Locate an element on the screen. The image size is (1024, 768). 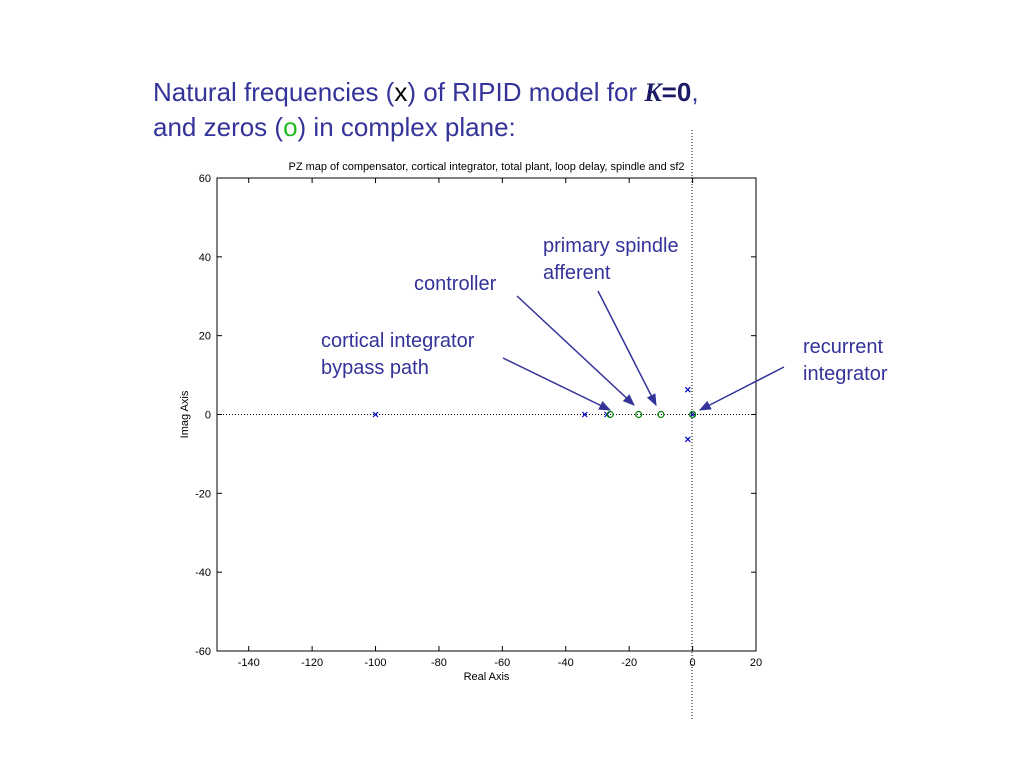
x-tick-label: -100 is located at coordinates (376, 663).